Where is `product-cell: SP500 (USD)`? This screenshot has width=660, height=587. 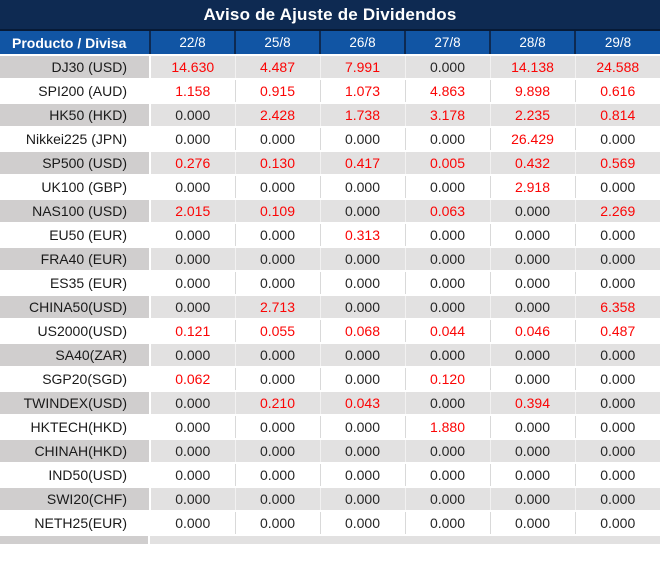
product-cell: SP500 (USD) is located at coordinates (75, 163).